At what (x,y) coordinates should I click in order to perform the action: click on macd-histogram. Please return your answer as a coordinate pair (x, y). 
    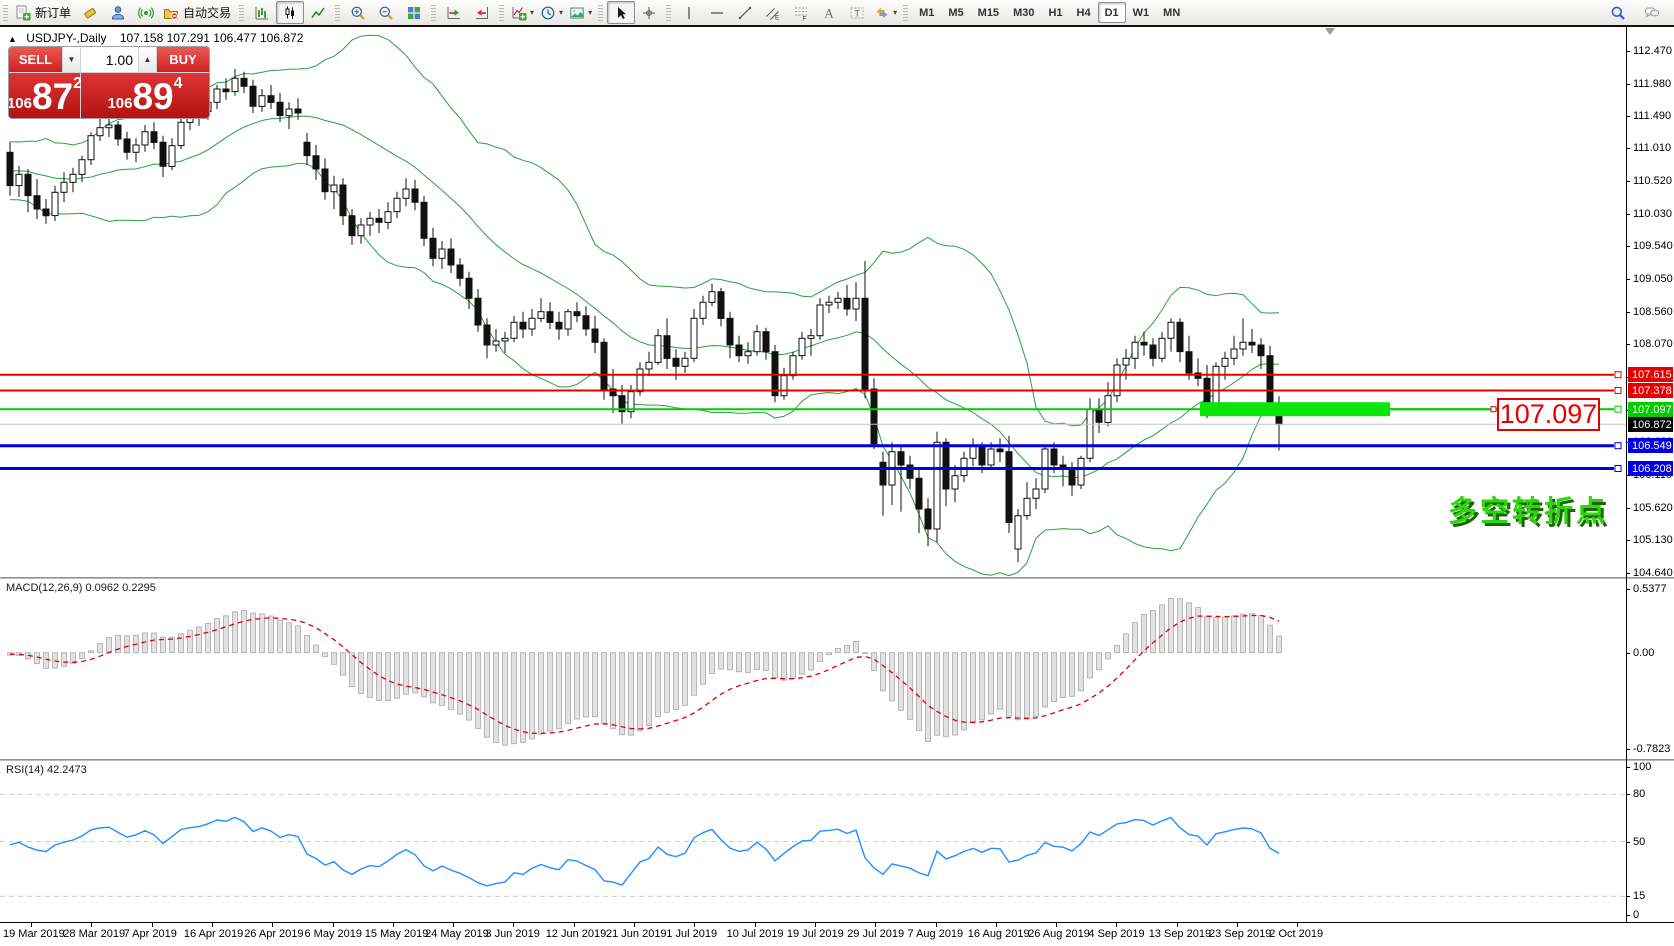
    Looking at the image, I should click on (644, 672).